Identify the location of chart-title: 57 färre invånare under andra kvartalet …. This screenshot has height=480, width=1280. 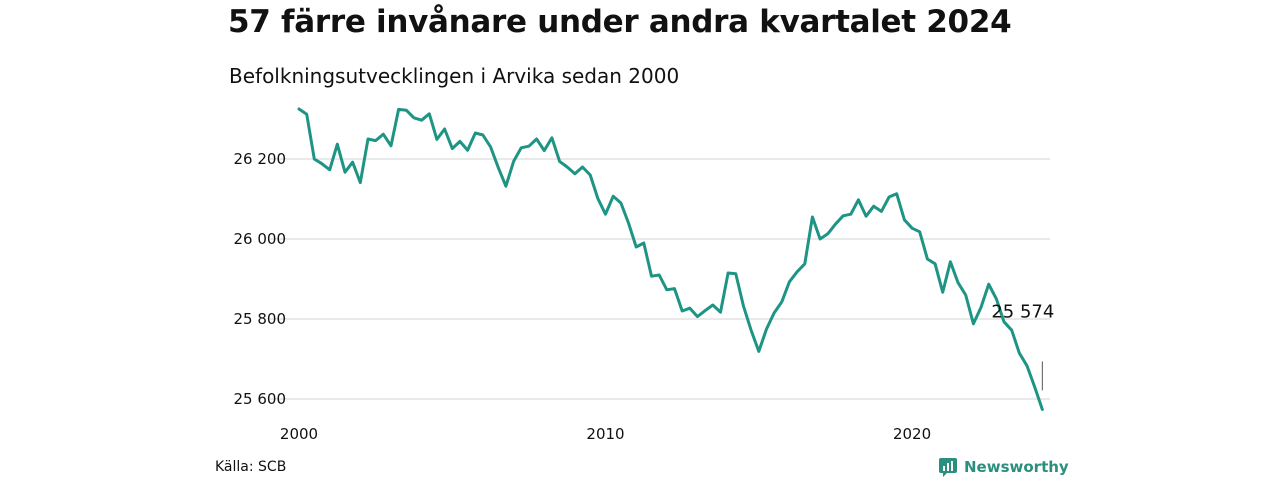
(620, 22).